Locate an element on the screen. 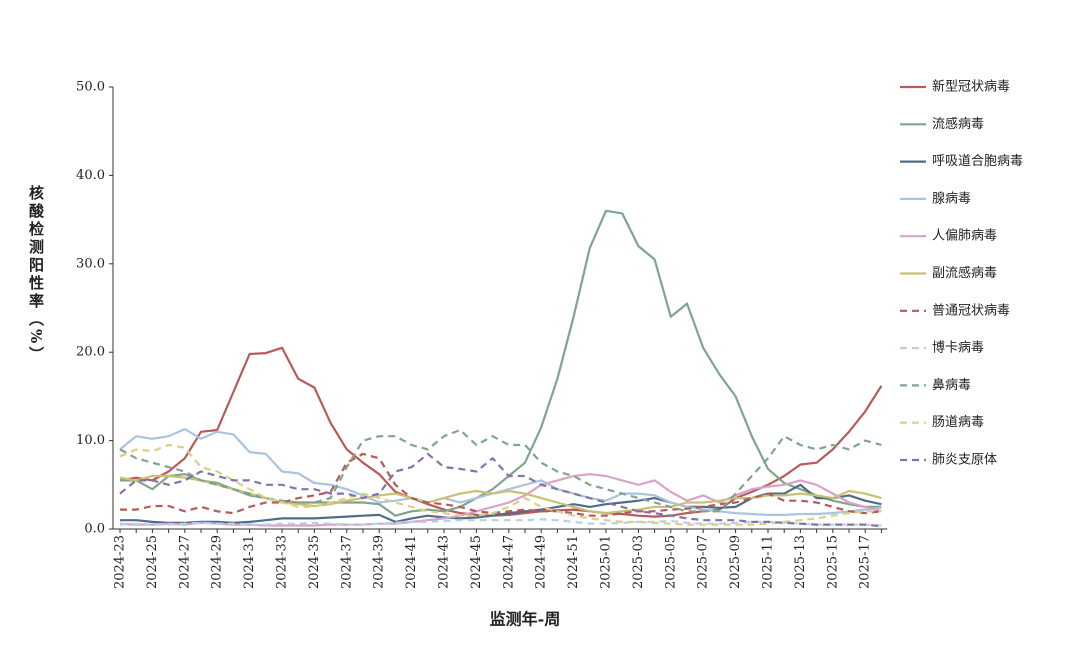 This screenshot has width=1080, height=660. legend-label: 人偏肺病毒 is located at coordinates (964, 236).